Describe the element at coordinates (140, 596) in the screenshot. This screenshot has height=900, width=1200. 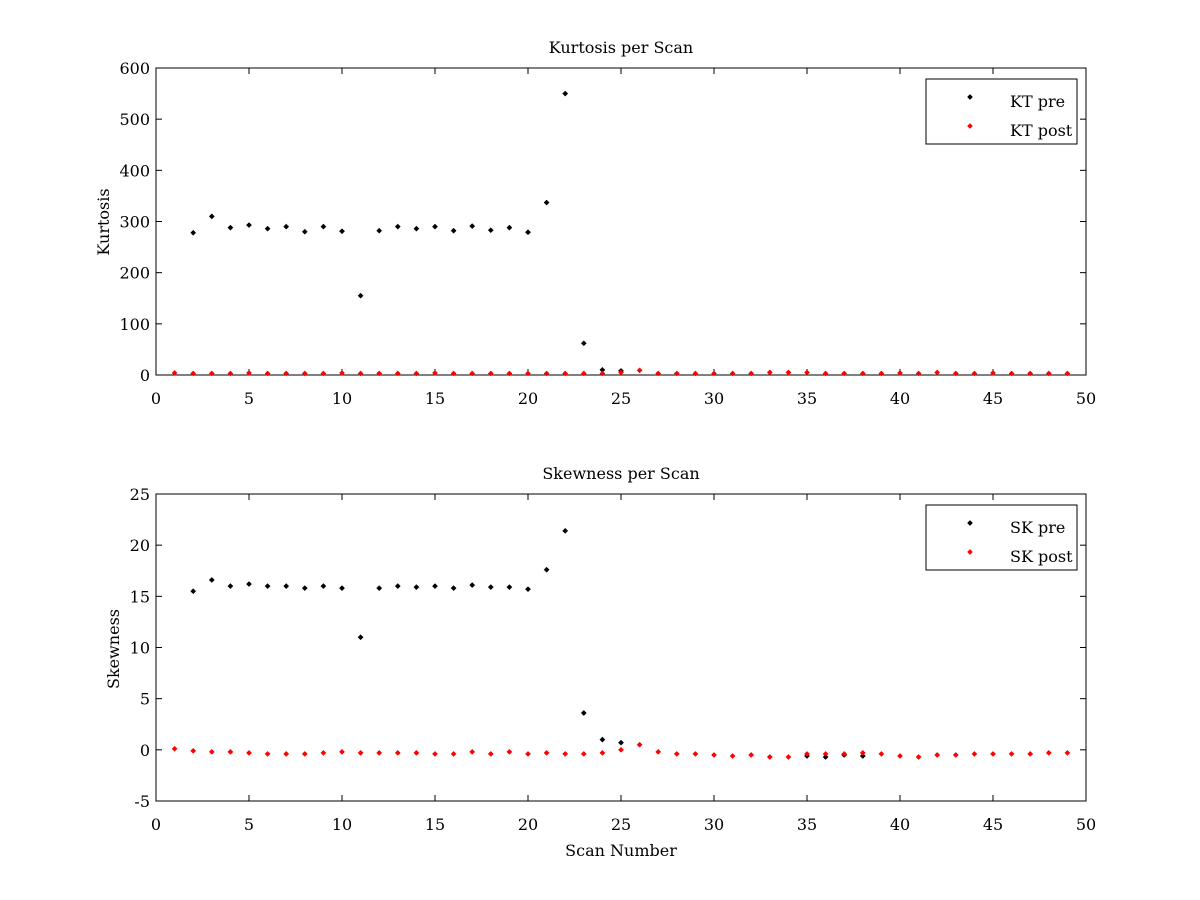
I see `y-tick-label: 15` at that location.